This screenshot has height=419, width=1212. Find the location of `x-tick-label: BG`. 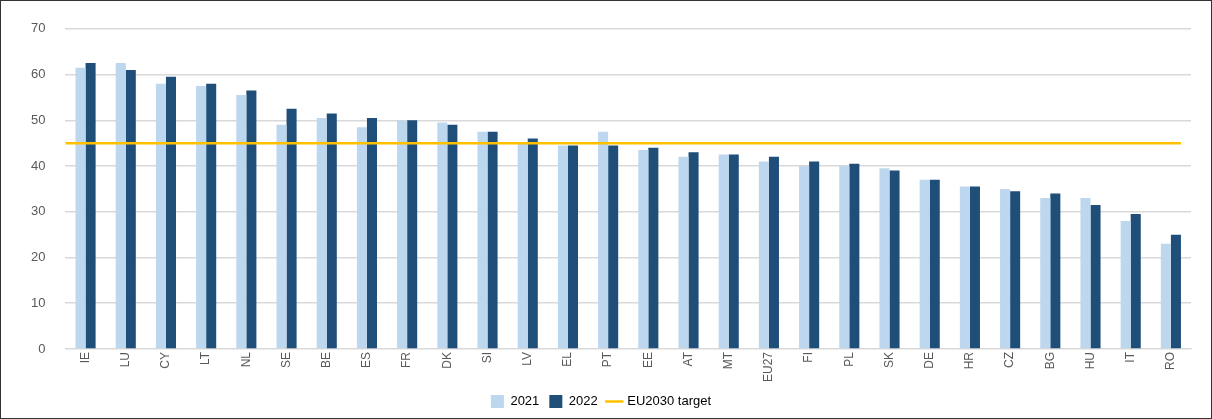

x-tick-label: BG is located at coordinates (1049, 360).